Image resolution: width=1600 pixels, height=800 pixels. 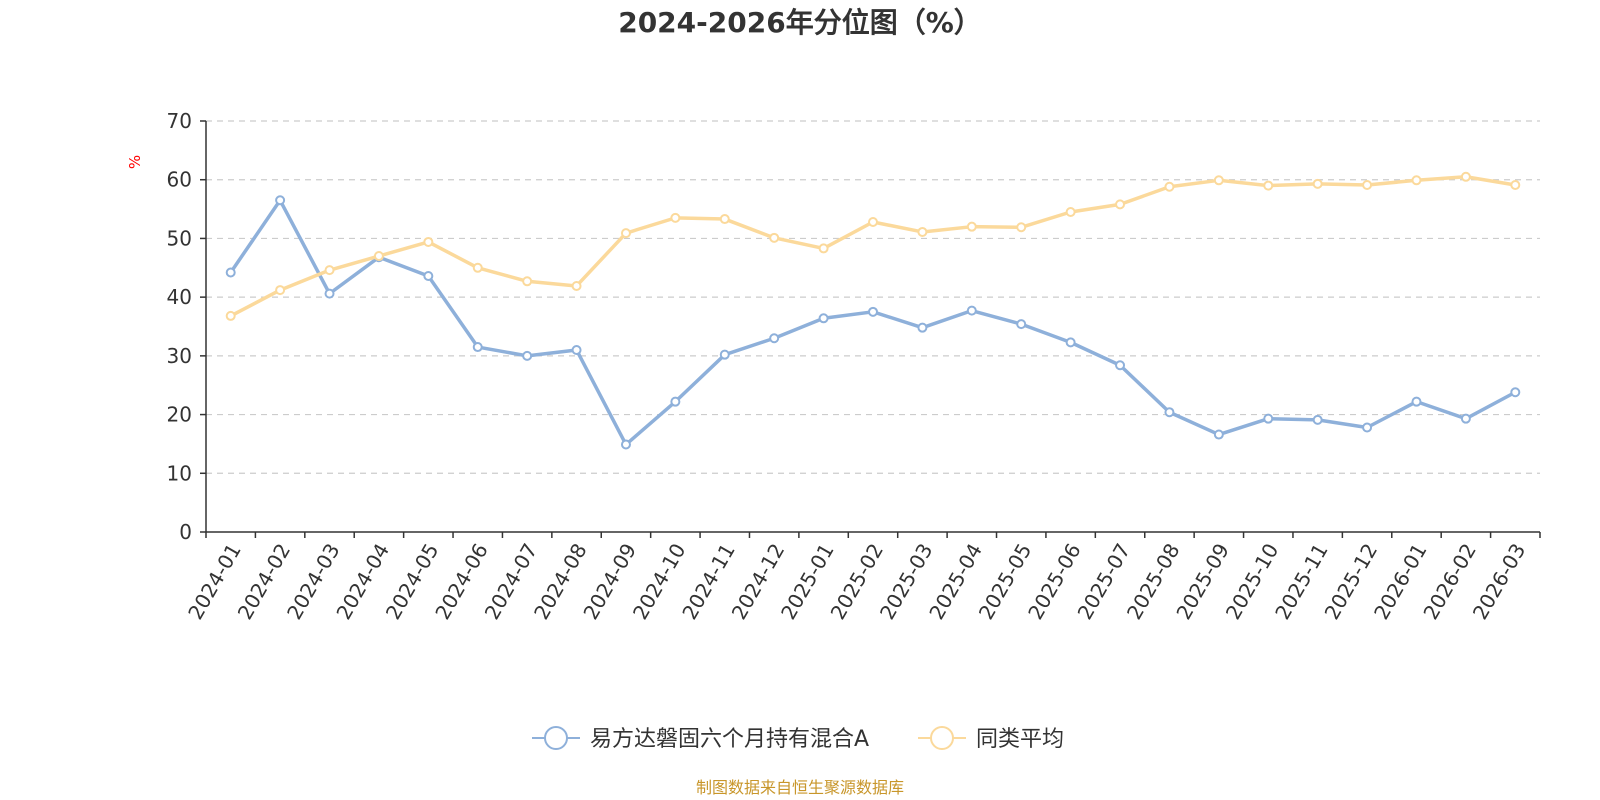 What do you see at coordinates (1020, 739) in the screenshot?
I see `legend-label: 同类平均` at bounding box center [1020, 739].